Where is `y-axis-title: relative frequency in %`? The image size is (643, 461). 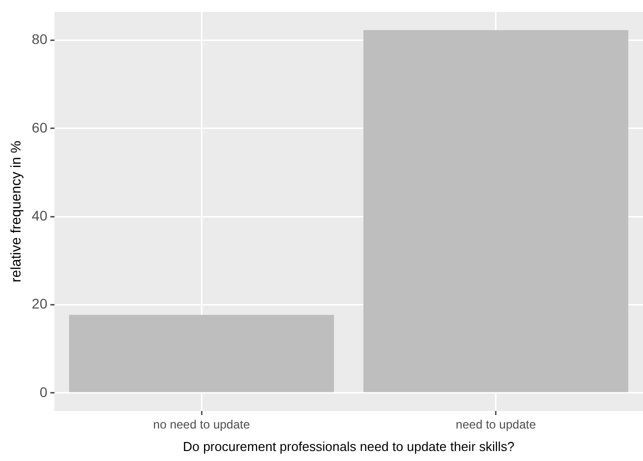 y-axis-title: relative frequency in % is located at coordinates (15, 211).